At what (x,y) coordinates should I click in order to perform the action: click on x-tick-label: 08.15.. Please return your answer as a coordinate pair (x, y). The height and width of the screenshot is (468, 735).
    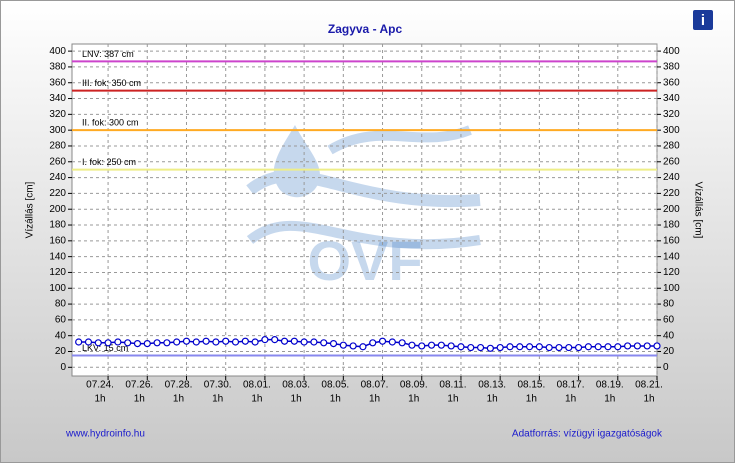
    Looking at the image, I should click on (531, 385).